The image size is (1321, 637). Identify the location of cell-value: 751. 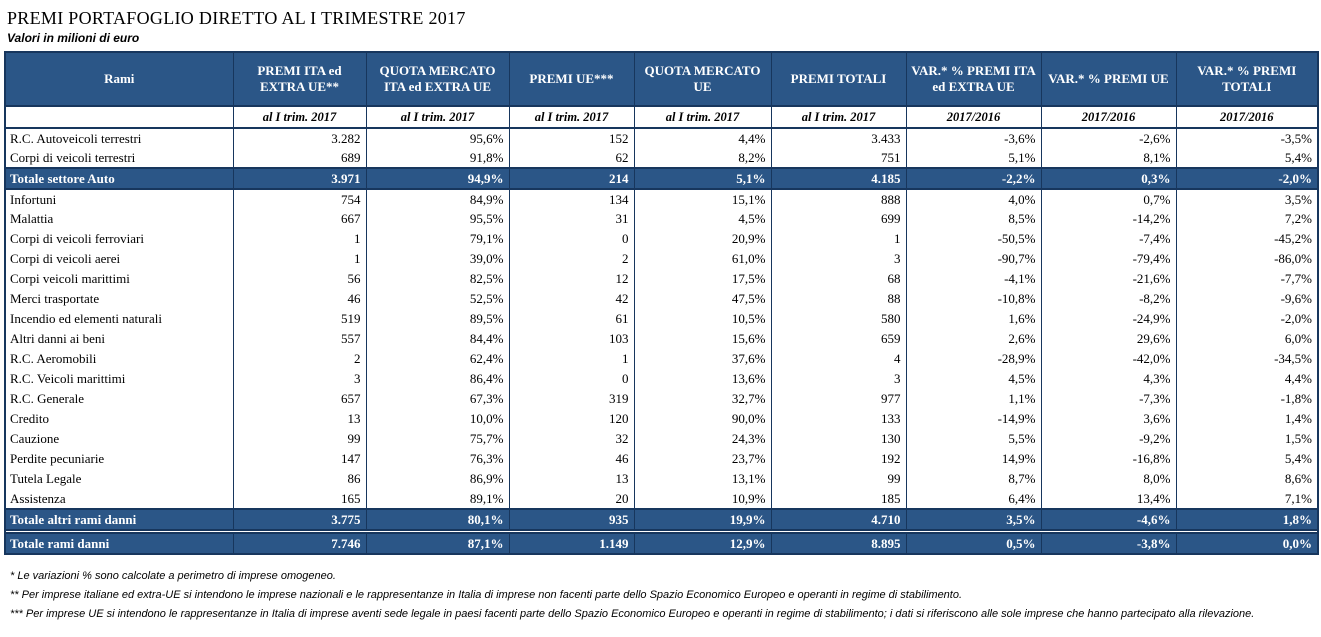
(838, 158).